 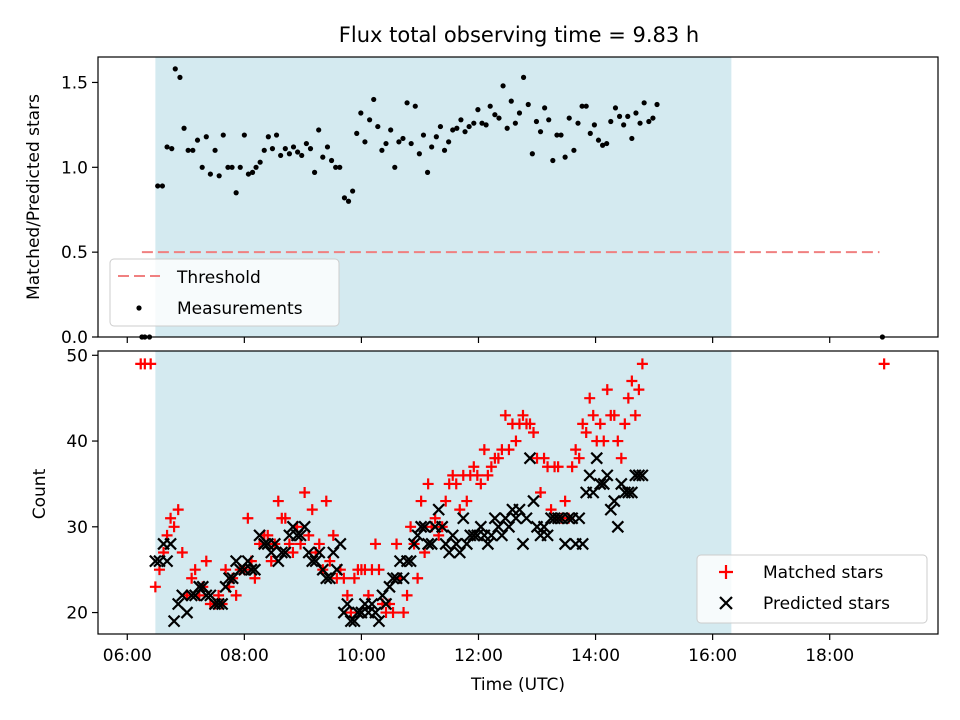 What do you see at coordinates (224, 292) in the screenshot?
I see `top-legend: Threshold Measurements` at bounding box center [224, 292].